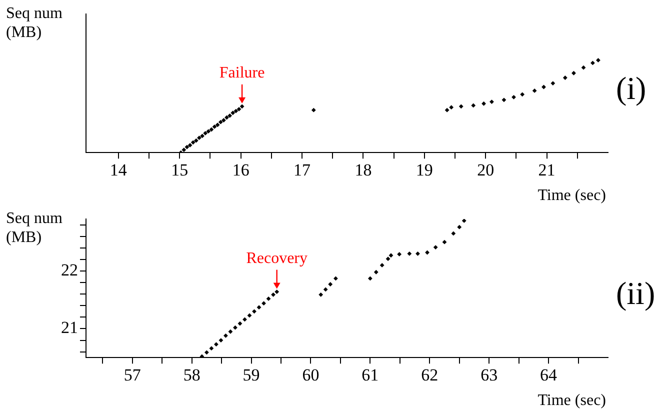 Image resolution: width=670 pixels, height=410 pixels. I want to click on x-tick-label: 59, so click(251, 374).